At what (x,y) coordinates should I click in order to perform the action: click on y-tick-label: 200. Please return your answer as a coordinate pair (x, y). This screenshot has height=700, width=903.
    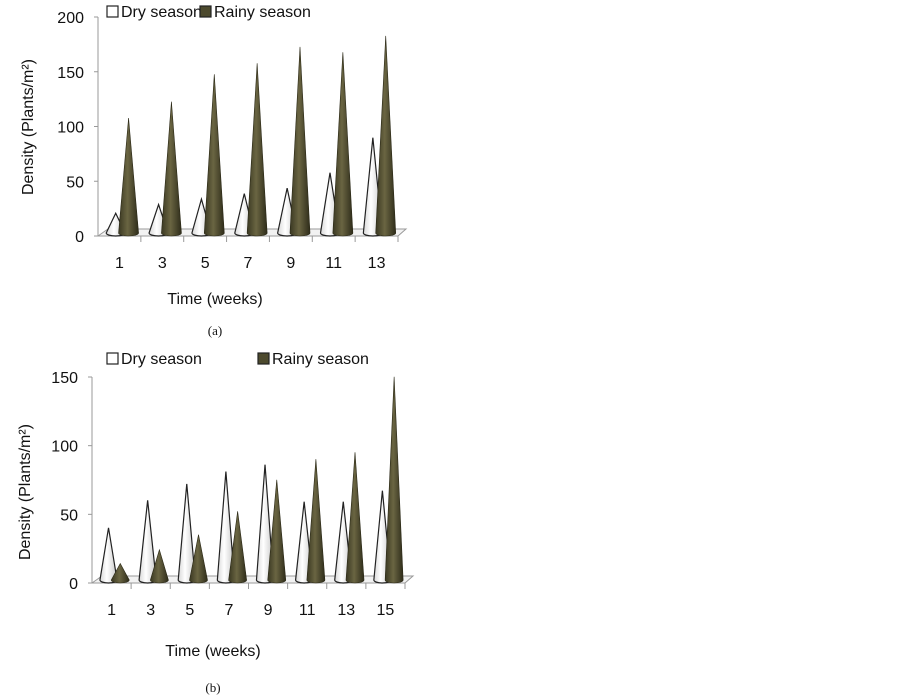
    Looking at the image, I should click on (70, 18).